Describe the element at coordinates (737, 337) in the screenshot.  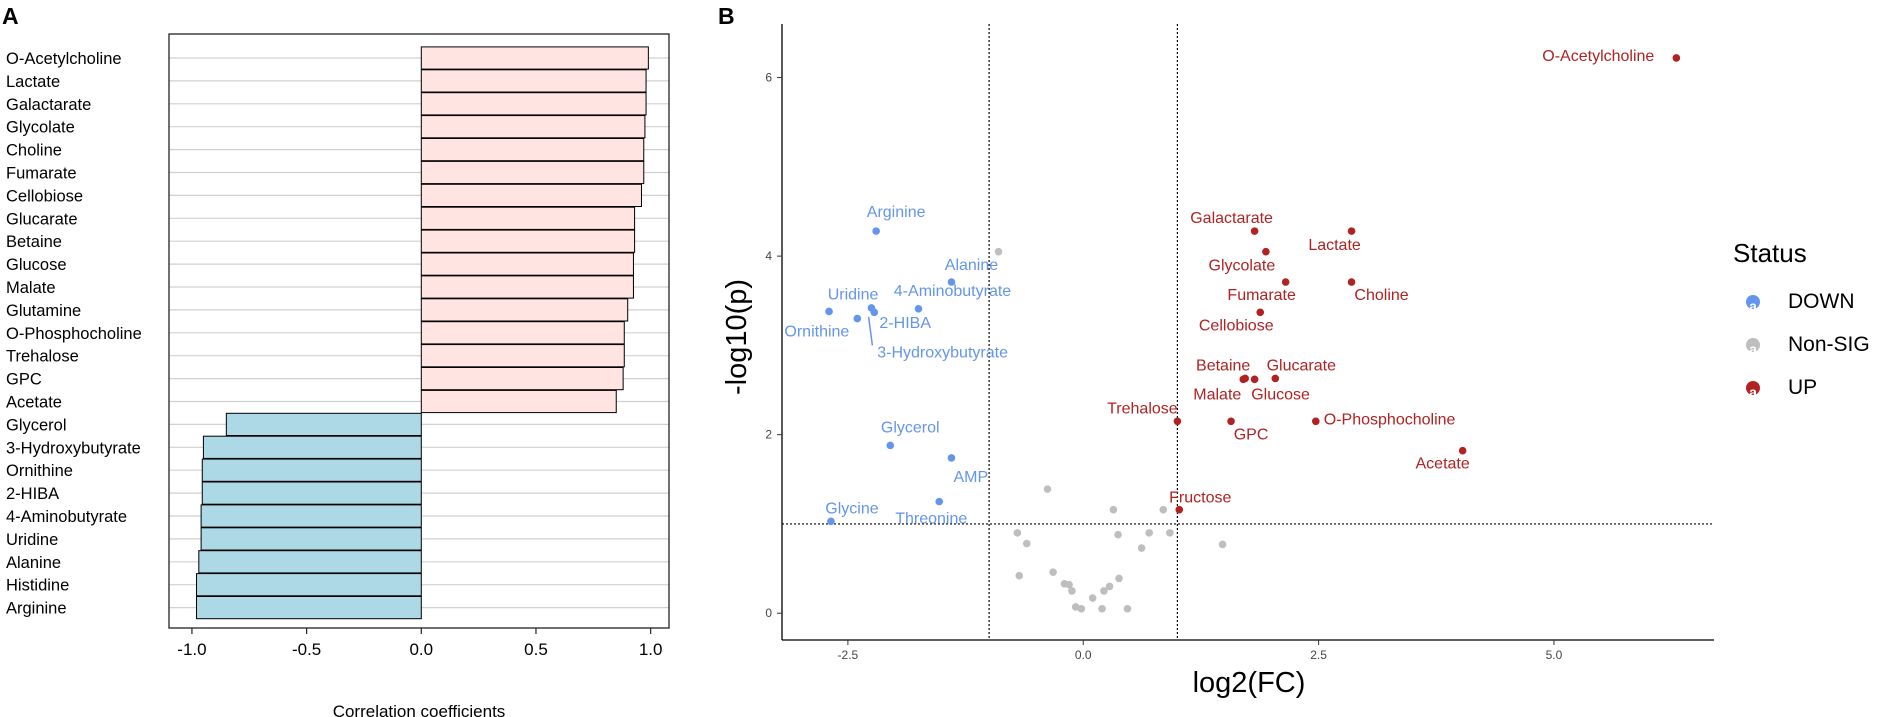
I see `panel-b-y-axis-title: -log10(p)` at that location.